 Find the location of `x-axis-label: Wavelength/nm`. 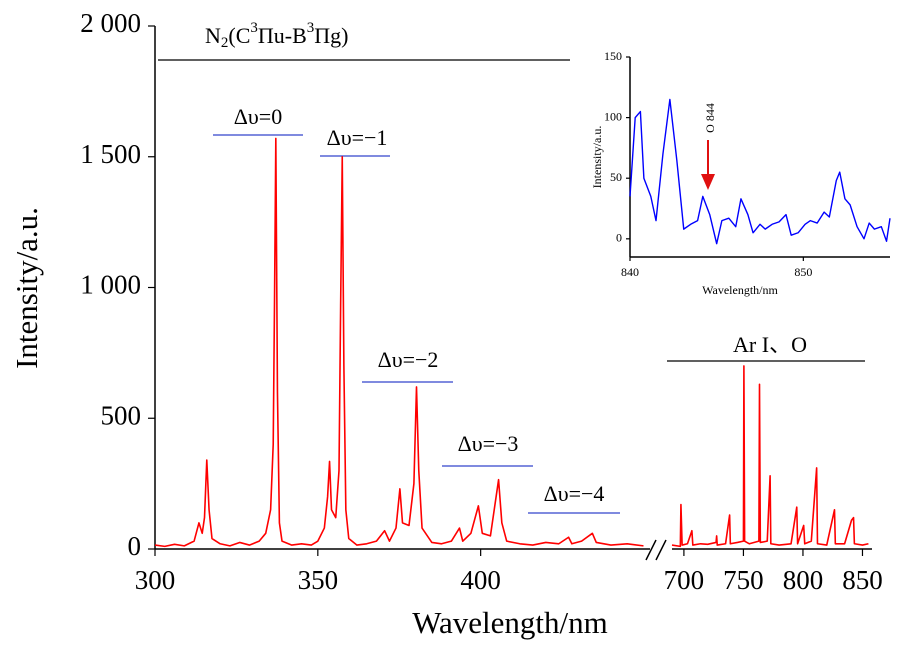

x-axis-label: Wavelength/nm is located at coordinates (510, 622).